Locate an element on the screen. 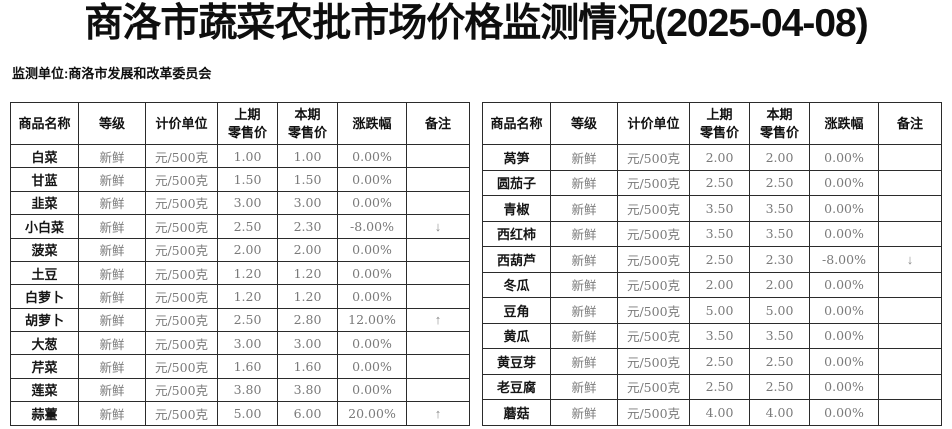  table-row: 黄豆芽 新鲜 元/500克 2.50 2.50 0.00% is located at coordinates (712, 361).